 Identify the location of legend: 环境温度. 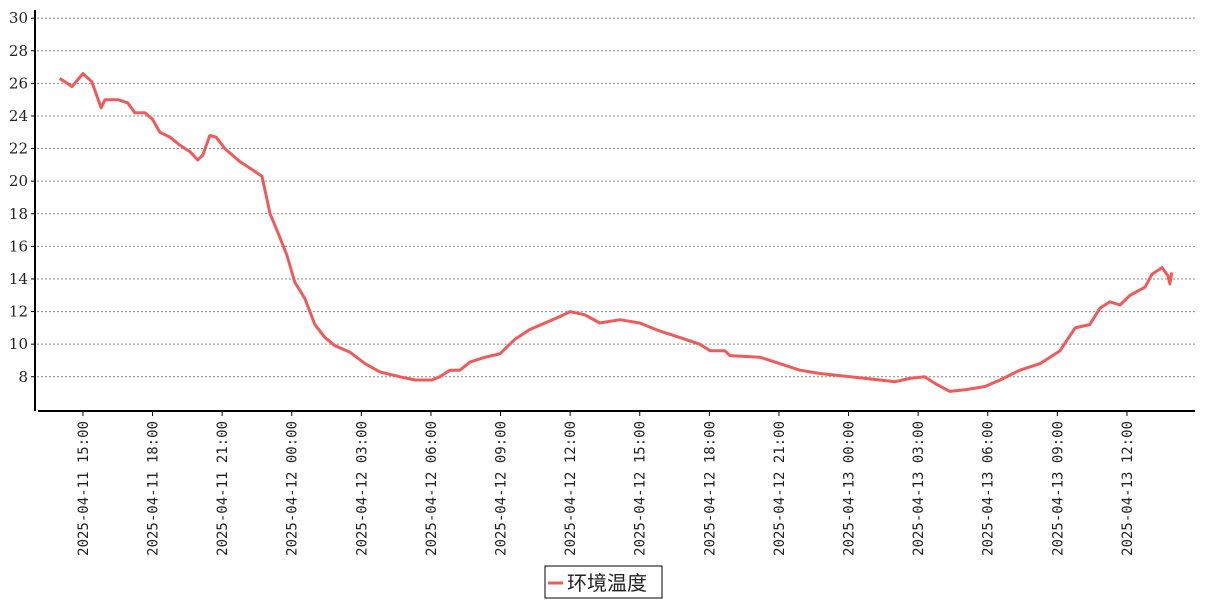
(603, 582).